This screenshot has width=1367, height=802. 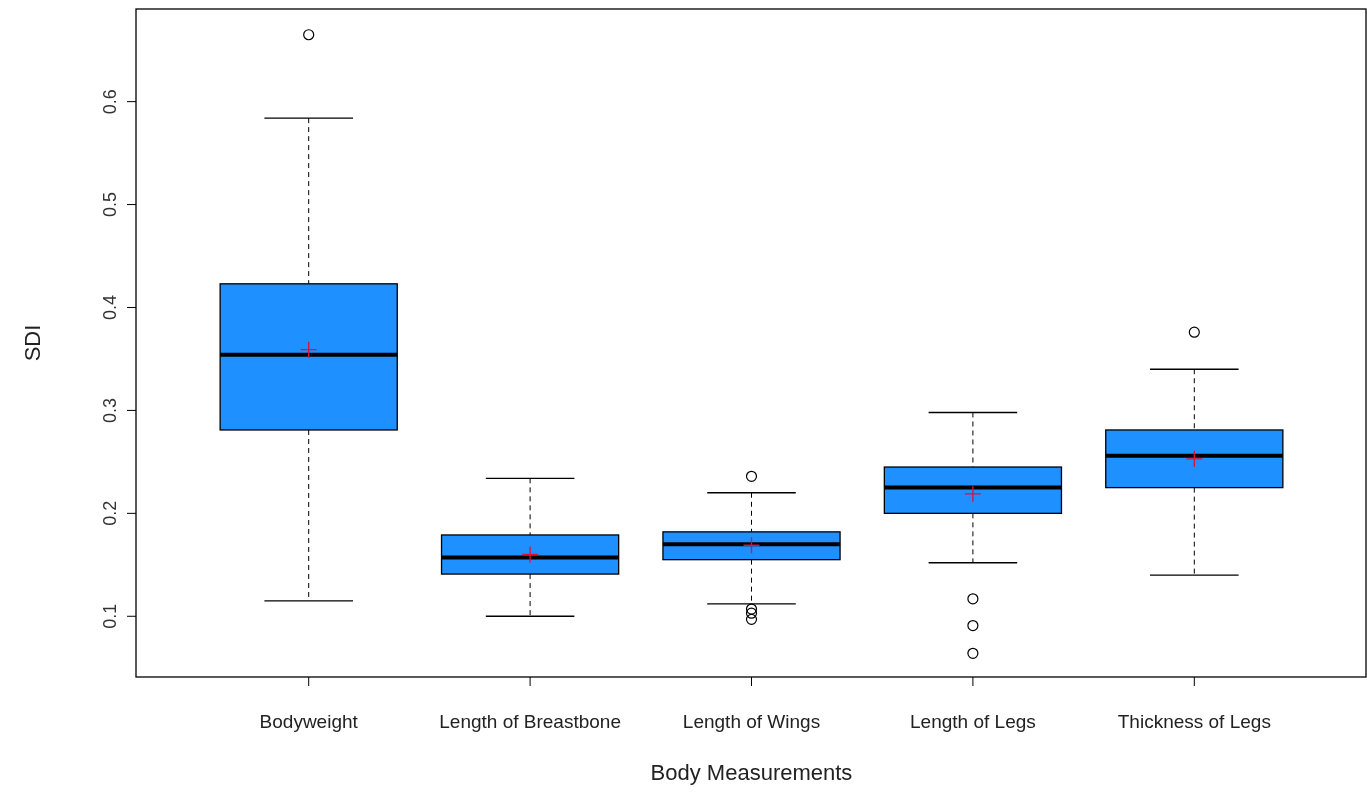 What do you see at coordinates (973, 721) in the screenshot?
I see `x-tick-label: Length of Legs` at bounding box center [973, 721].